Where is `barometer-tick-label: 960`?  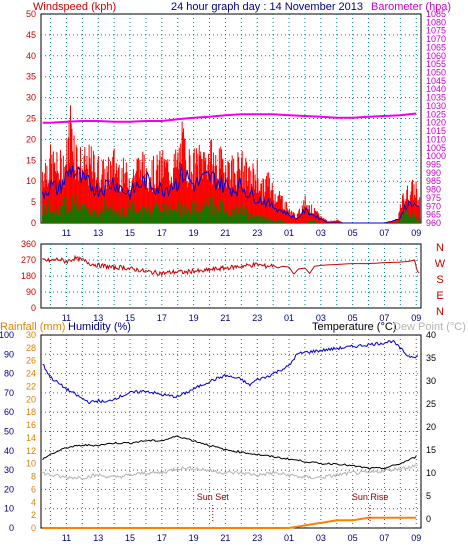 barometer-tick-label: 960 is located at coordinates (433, 223).